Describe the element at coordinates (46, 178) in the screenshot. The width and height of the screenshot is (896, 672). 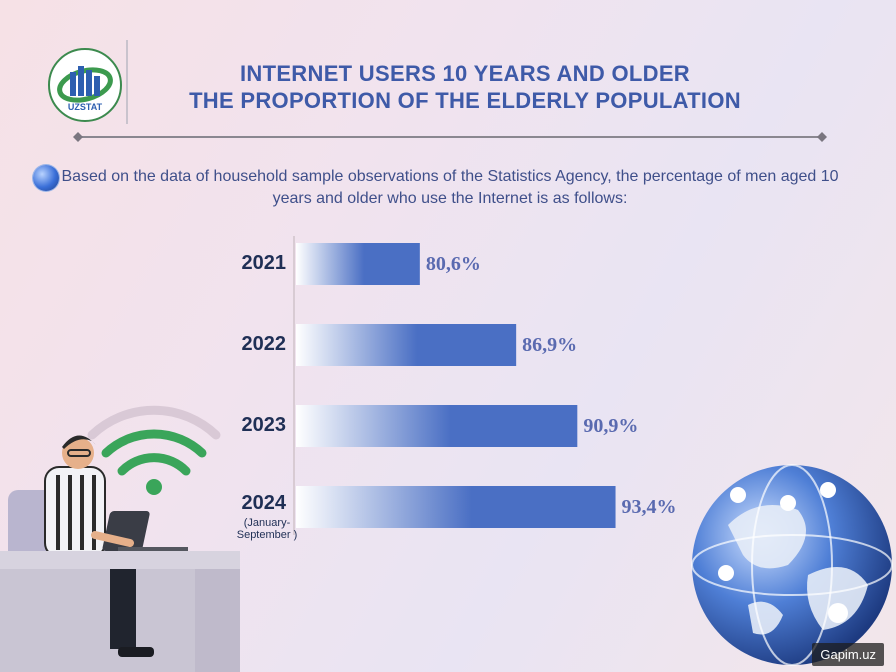
I see `globe-icon` at that location.